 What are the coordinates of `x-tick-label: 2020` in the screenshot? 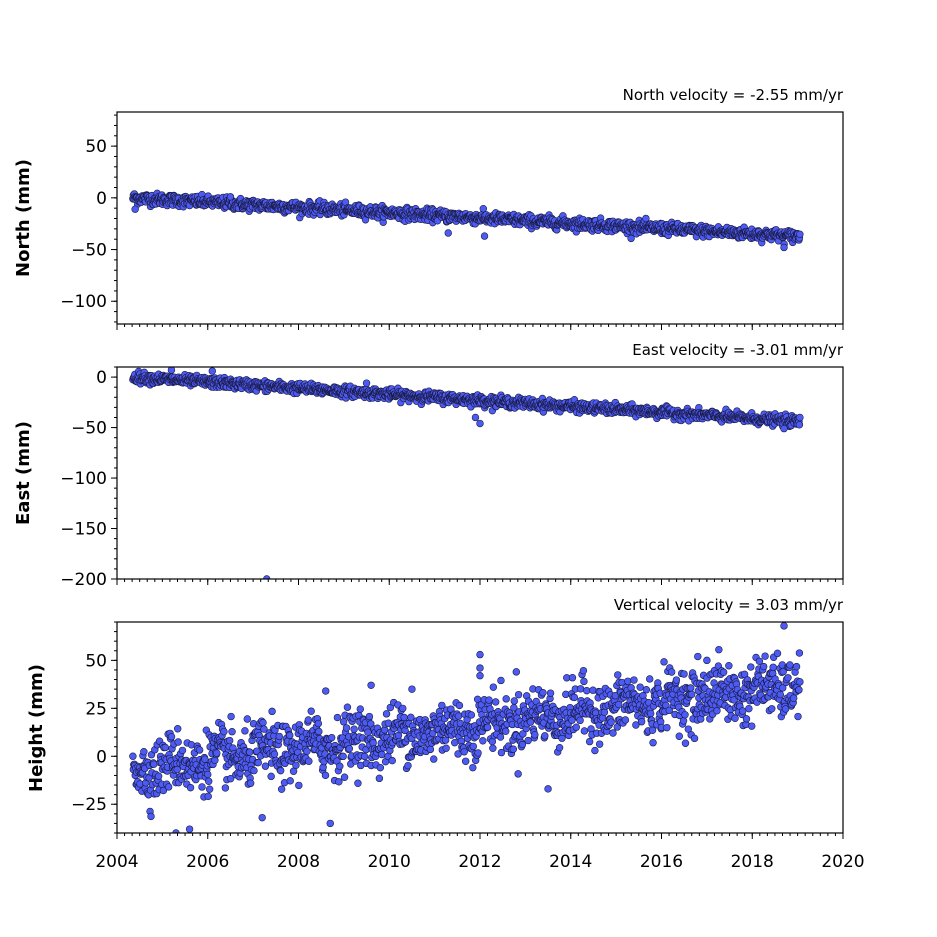 It's located at (842, 862).